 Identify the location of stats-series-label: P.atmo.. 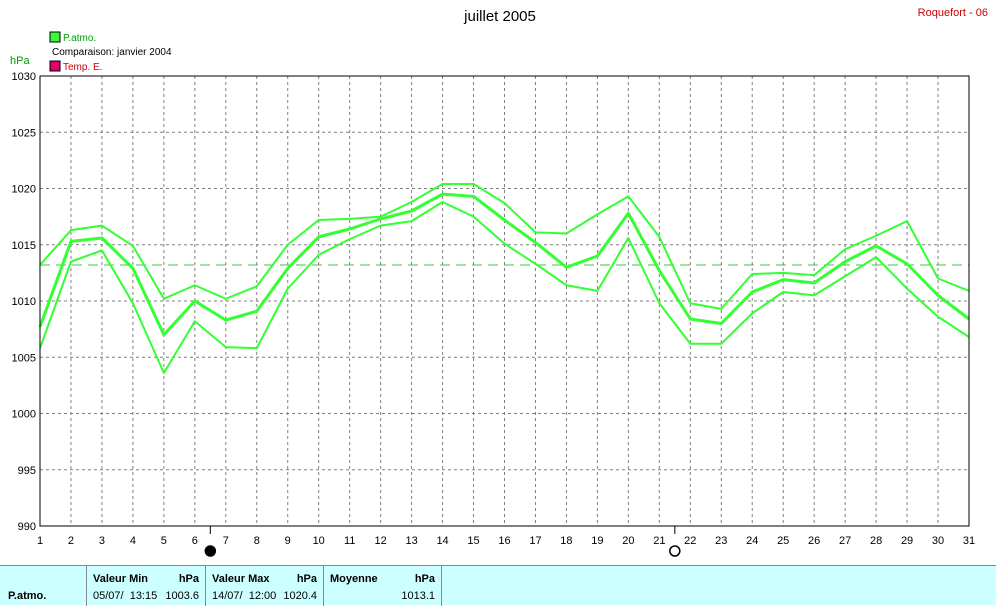
(27, 596).